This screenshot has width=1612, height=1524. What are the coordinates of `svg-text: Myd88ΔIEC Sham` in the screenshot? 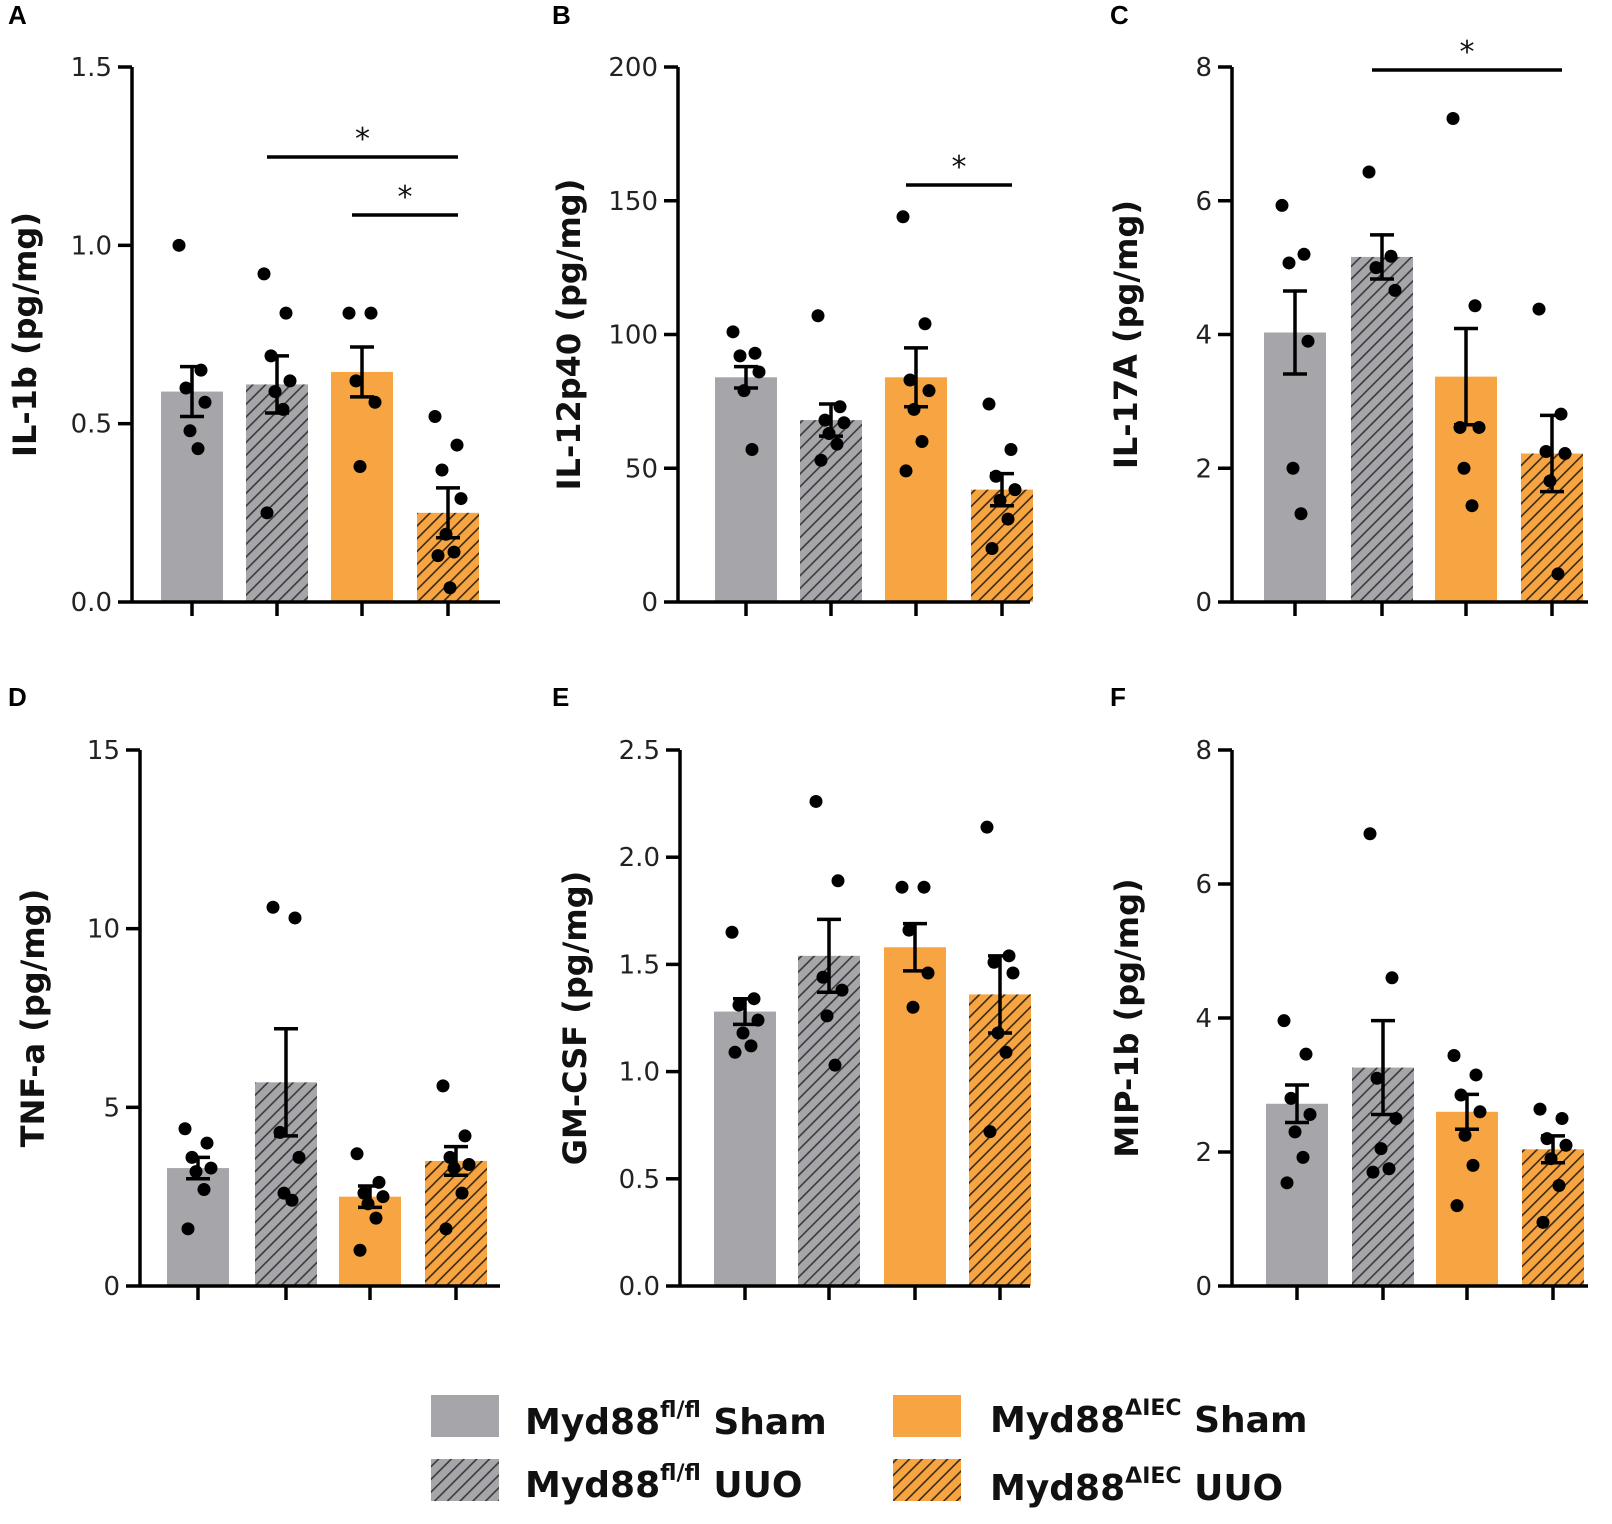 It's located at (1148, 1418).